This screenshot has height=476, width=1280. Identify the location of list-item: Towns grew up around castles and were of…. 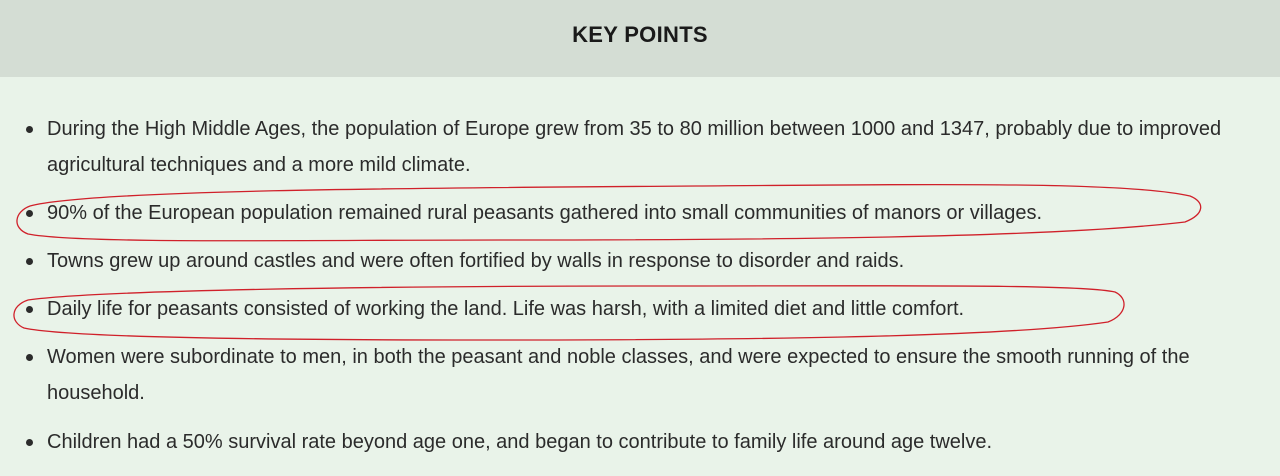
(641, 261).